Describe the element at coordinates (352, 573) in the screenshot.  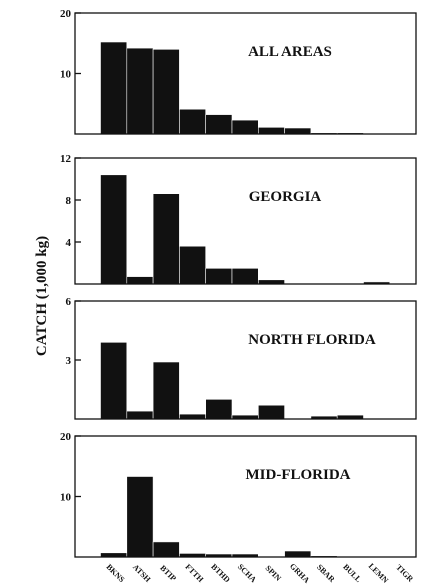
I see `category-label-bull: BULL` at that location.